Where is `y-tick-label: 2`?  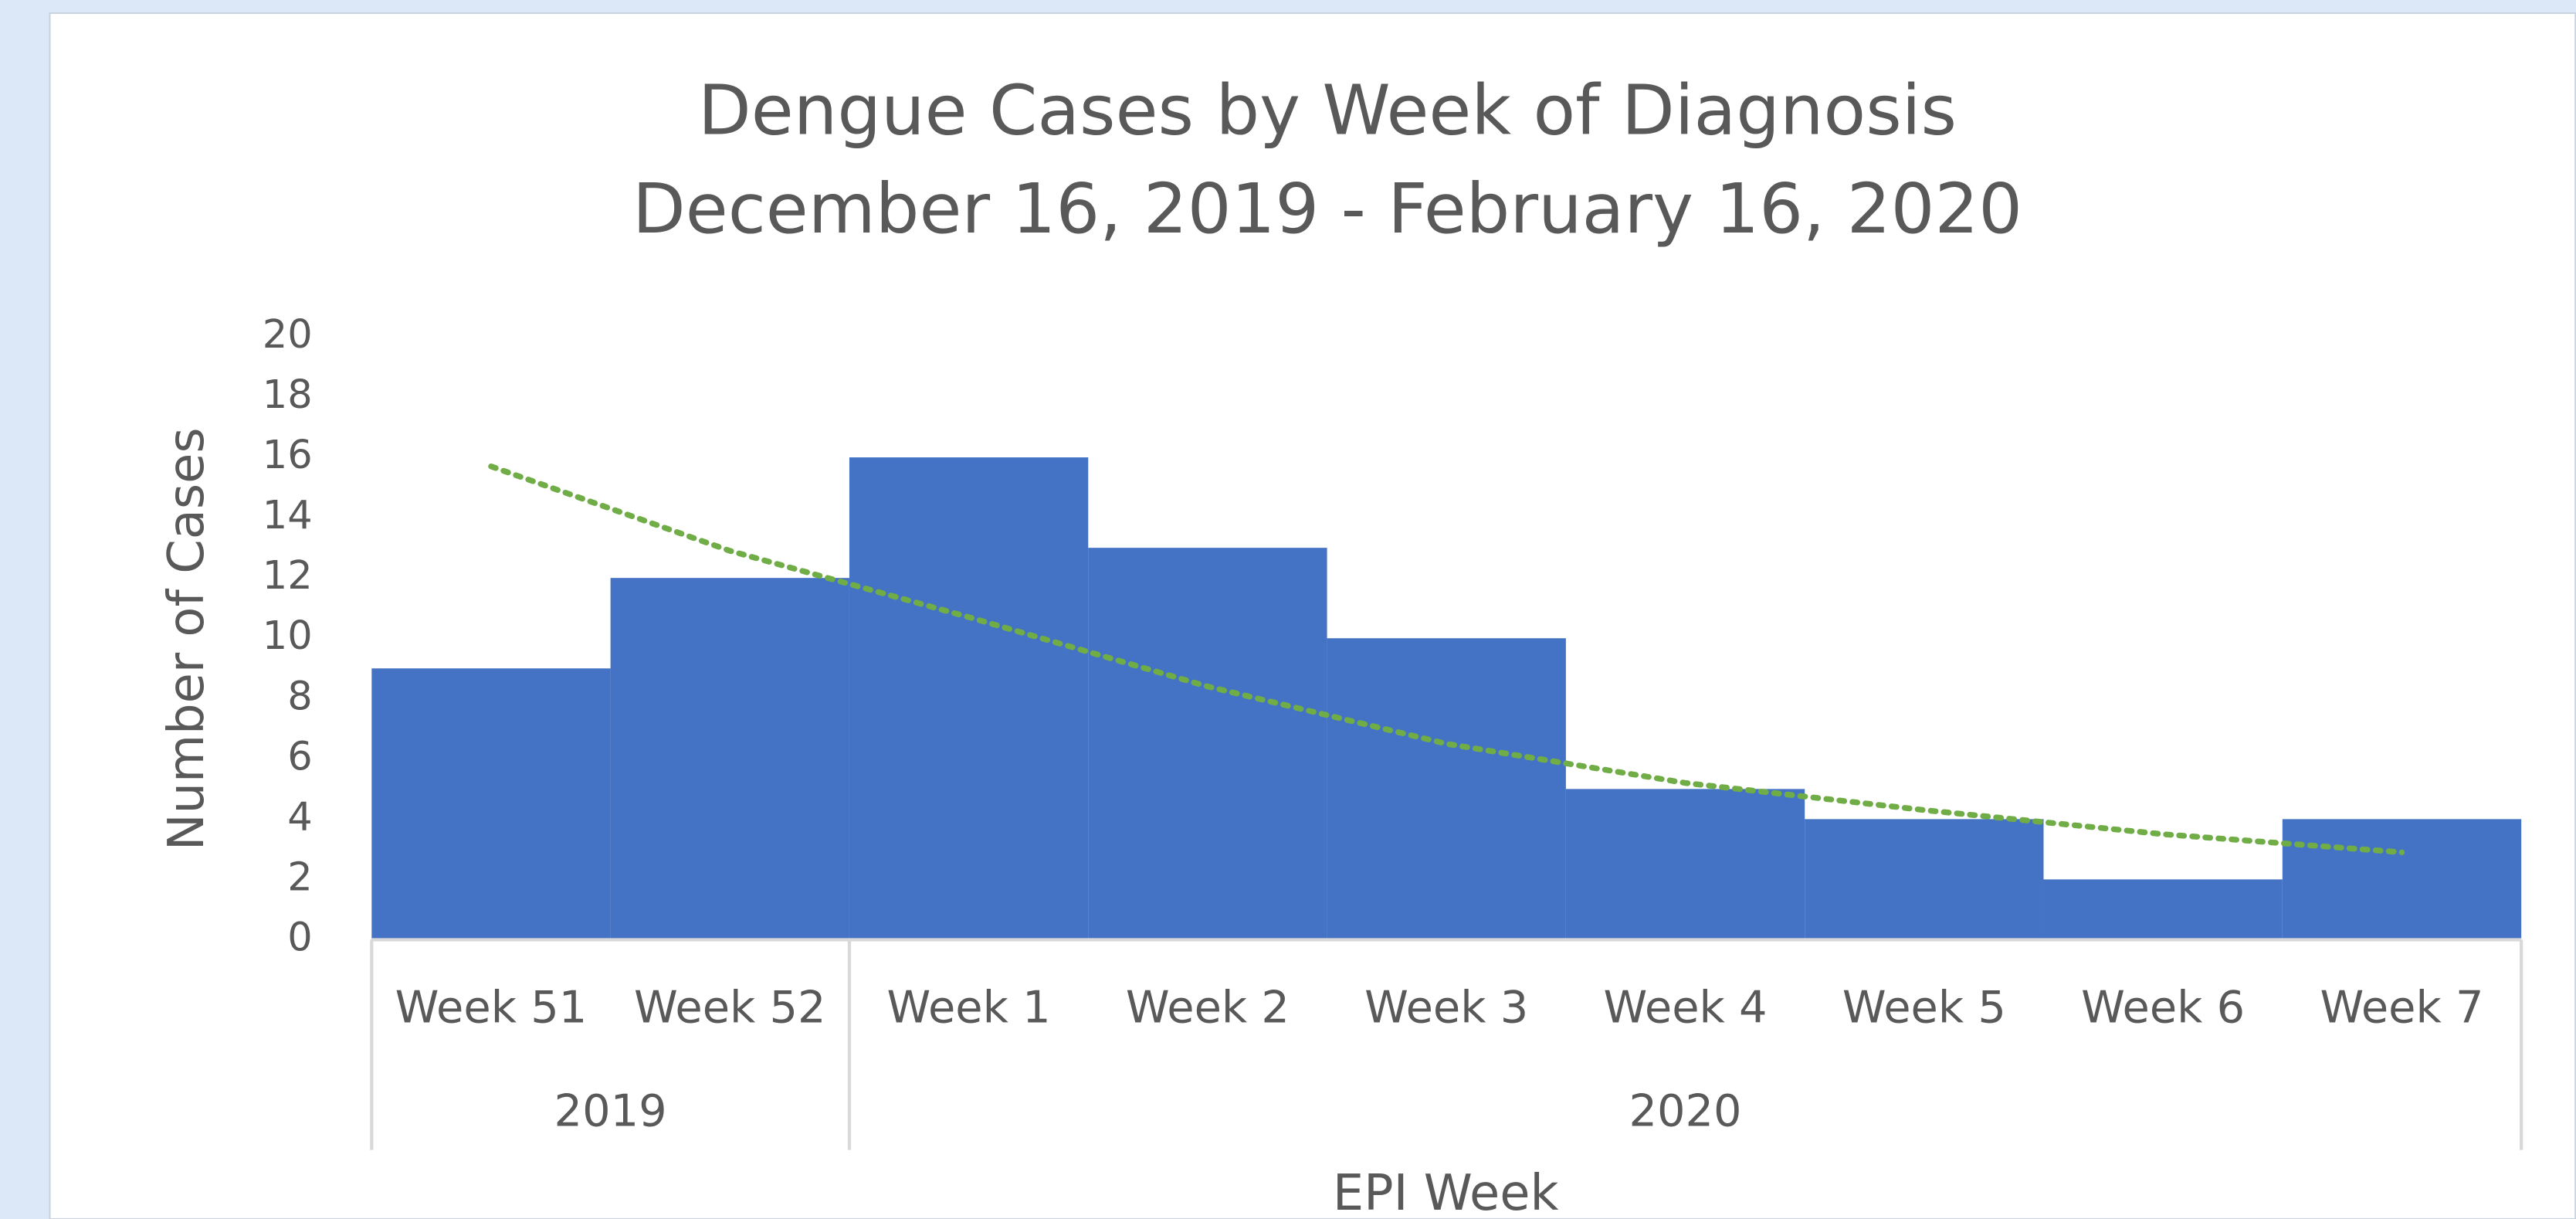
y-tick-label: 2 is located at coordinates (299, 877).